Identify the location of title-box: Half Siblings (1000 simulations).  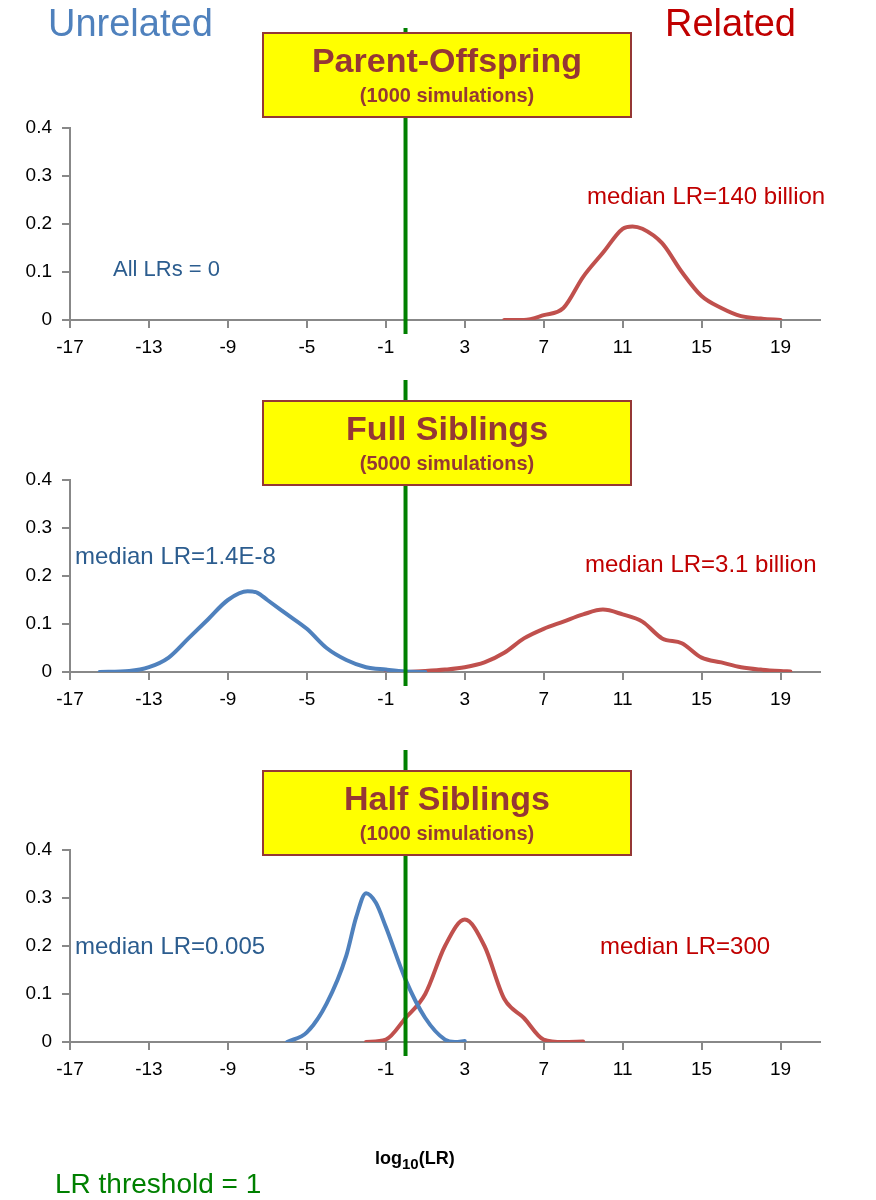
(447, 813).